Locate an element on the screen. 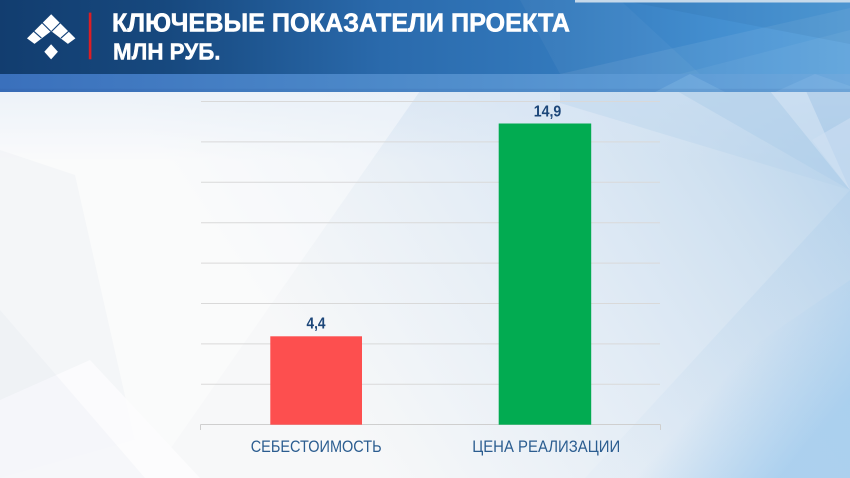 The height and width of the screenshot is (478, 850). svg-text: КЛЮЧЕВЫЕ ПОКАЗАТЕЛИ ПРОЕКТА is located at coordinates (341, 24).